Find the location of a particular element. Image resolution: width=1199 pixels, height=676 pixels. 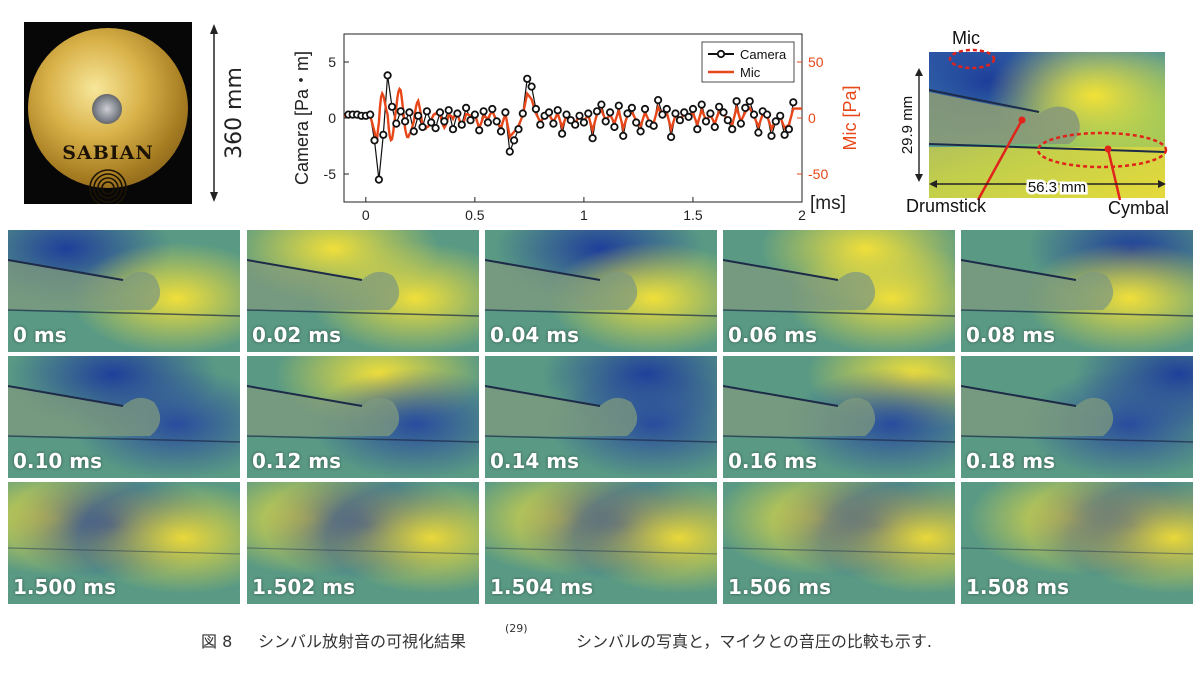

frame-time-label: 0.16 ms is located at coordinates (773, 461).